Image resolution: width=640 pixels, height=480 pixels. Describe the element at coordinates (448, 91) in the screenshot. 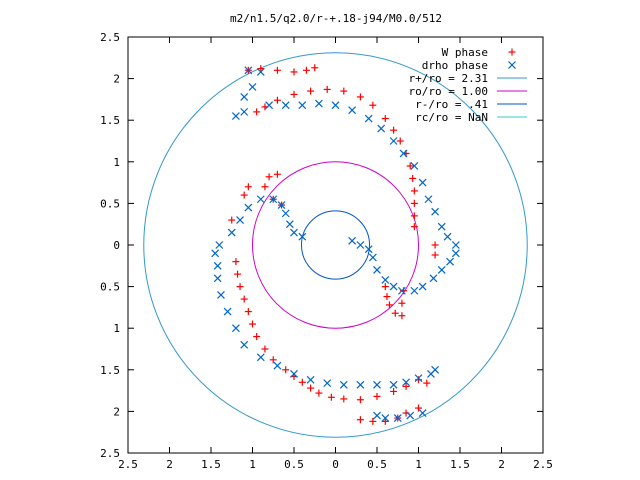

I see `legend-label: ro/ro = 1.00` at that location.